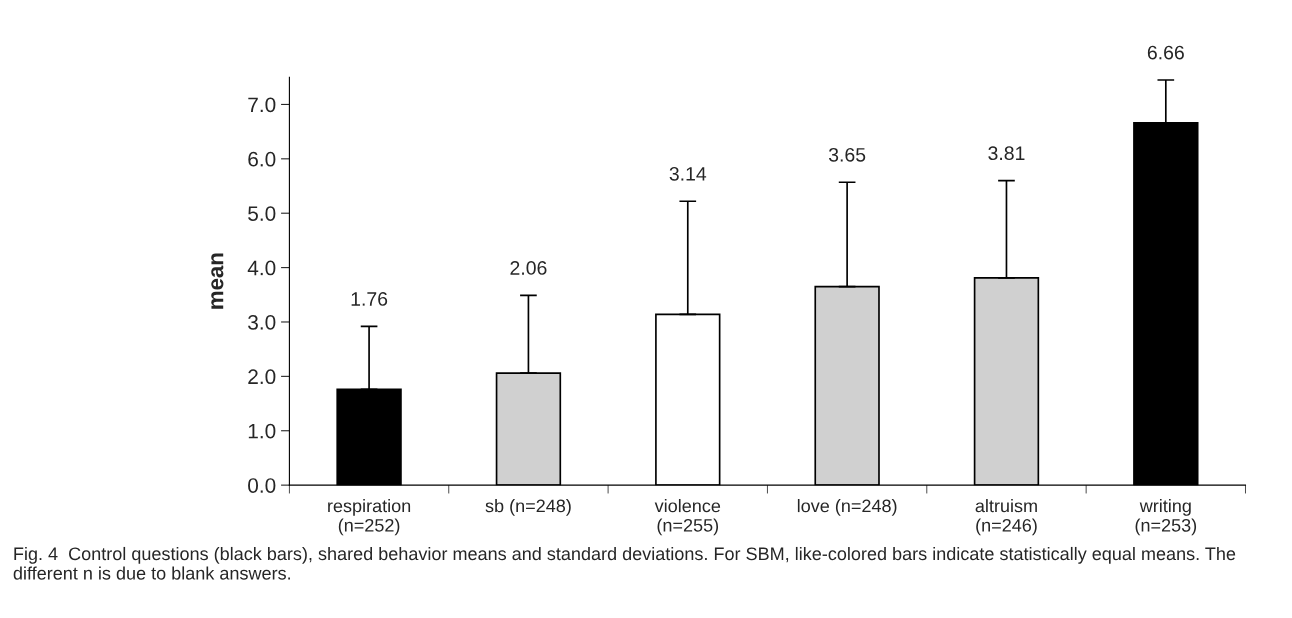 The width and height of the screenshot is (1292, 618). Describe the element at coordinates (1165, 52) in the screenshot. I see `annotation: 6.66` at that location.